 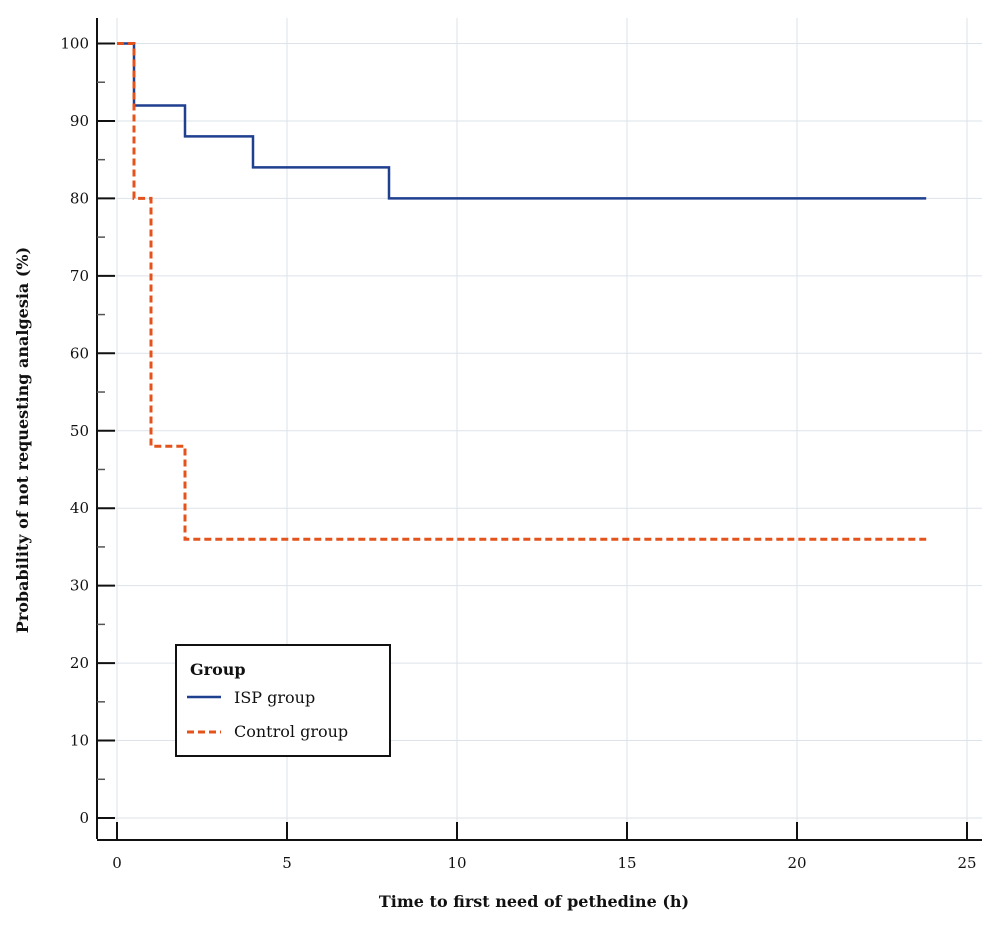 What do you see at coordinates (456, 863) in the screenshot?
I see `x-tick-label: 10` at bounding box center [456, 863].